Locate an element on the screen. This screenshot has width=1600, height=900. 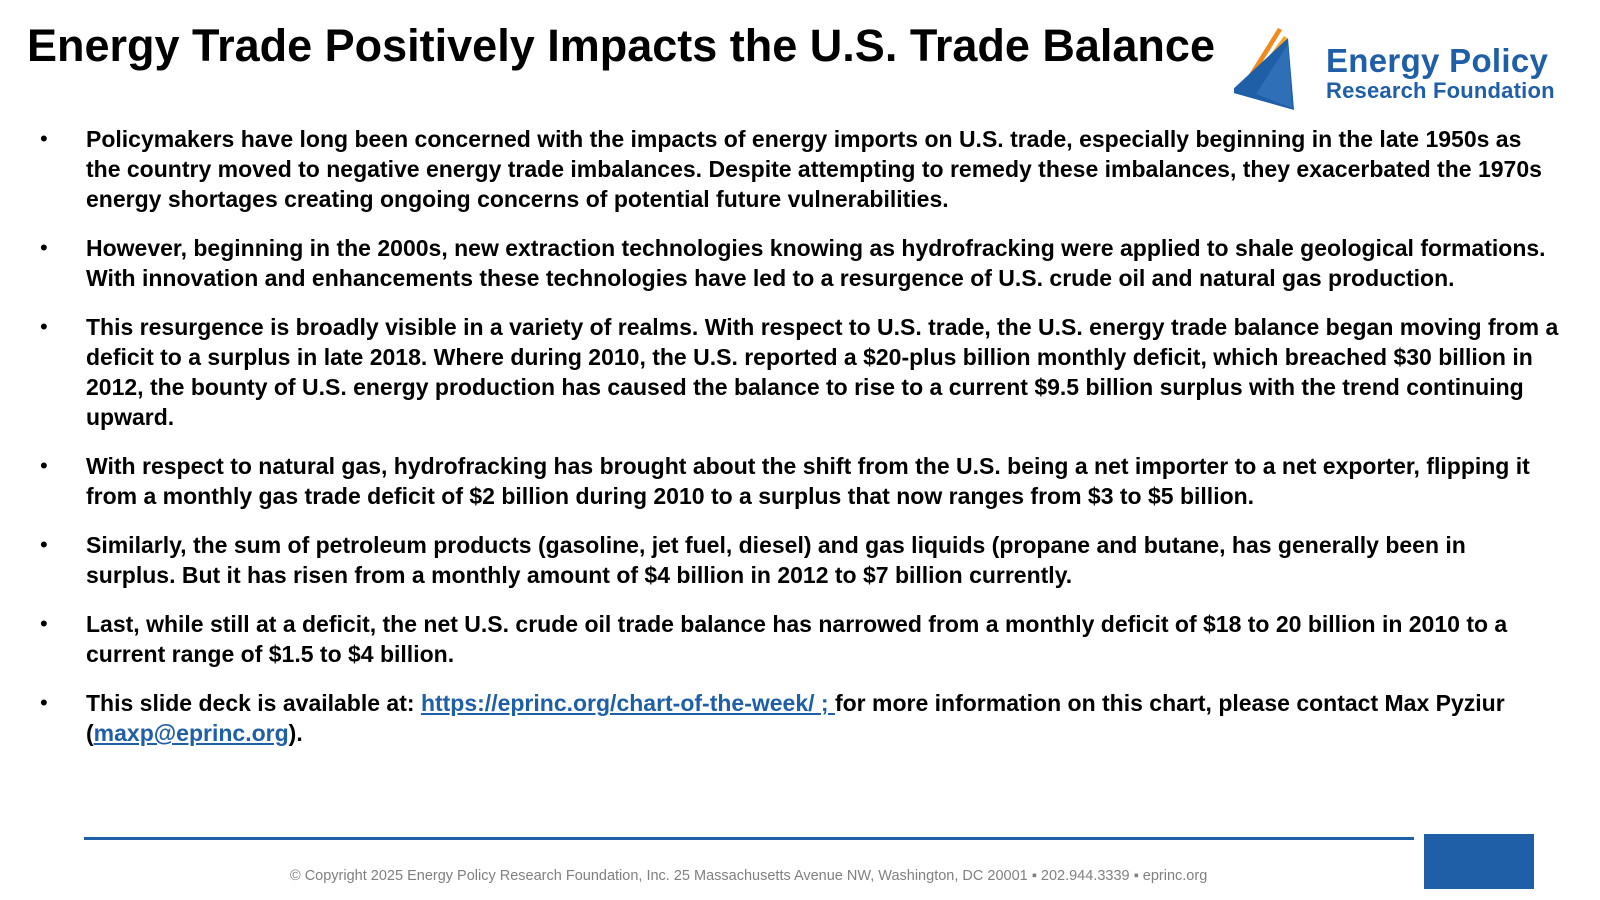
footer-accent-block is located at coordinates (1479, 861).